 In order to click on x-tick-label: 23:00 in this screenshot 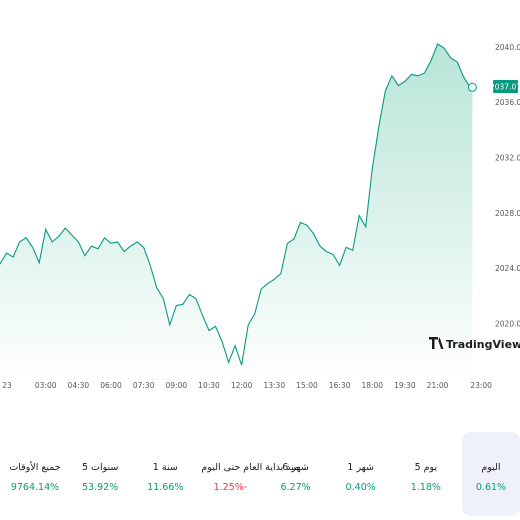, I will do `click(481, 385)`.